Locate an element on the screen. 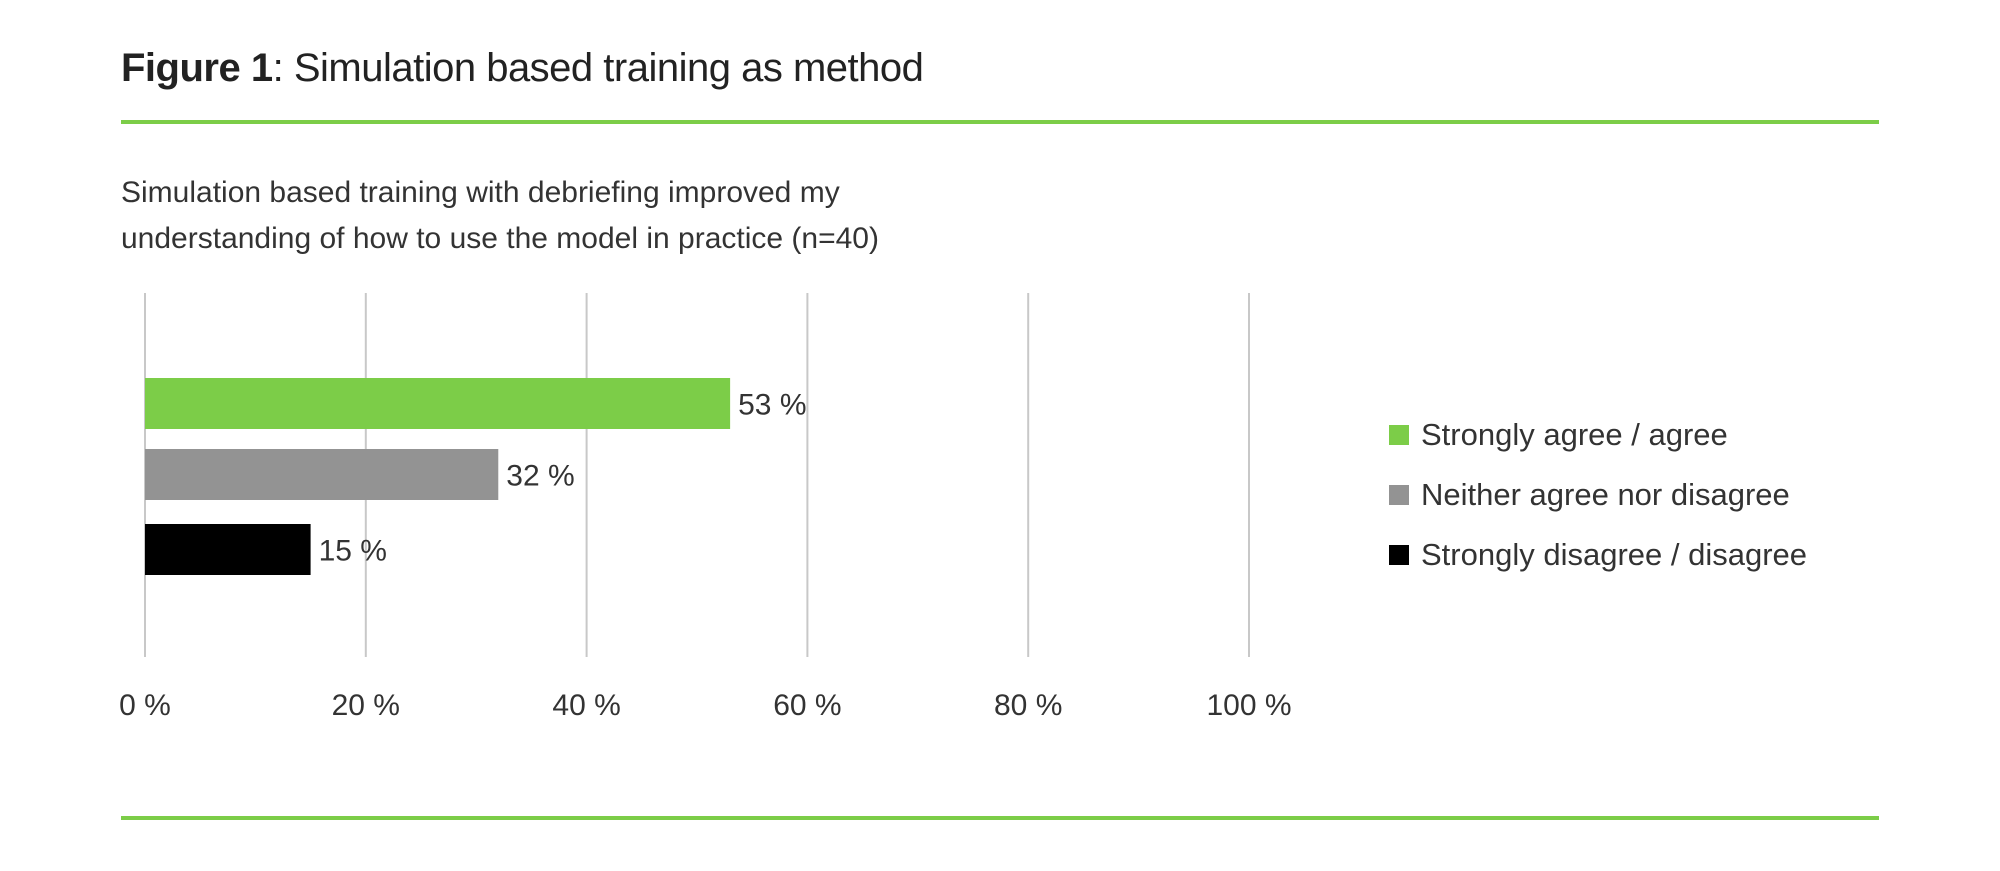 The width and height of the screenshot is (2000, 871). x-tick-label: 80 % is located at coordinates (1028, 705).